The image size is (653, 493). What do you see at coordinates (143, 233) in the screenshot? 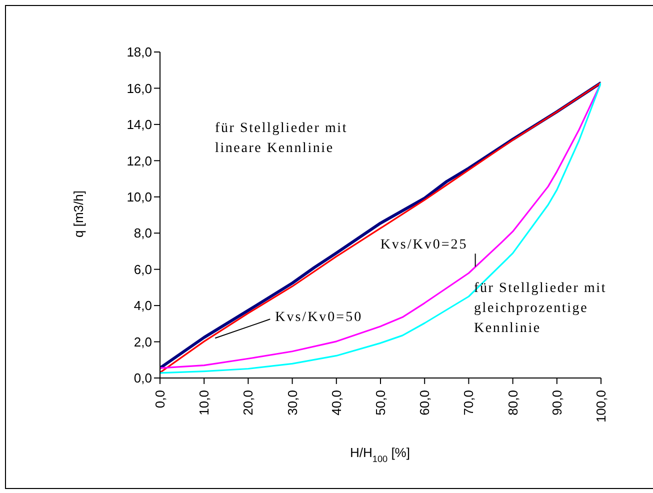
I see `y-tick-label: 8,0` at bounding box center [143, 233].